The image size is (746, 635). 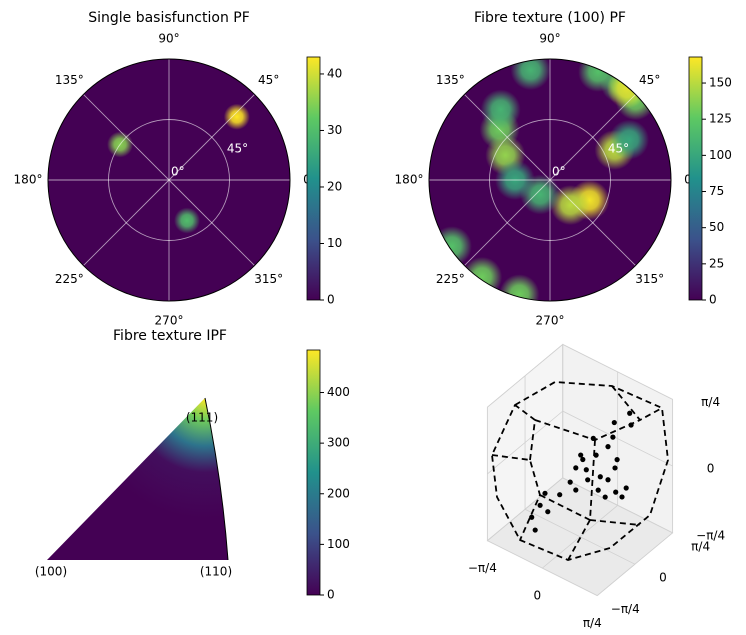 What do you see at coordinates (450, 279) in the screenshot?
I see `angle-tick-label: 225°` at bounding box center [450, 279].